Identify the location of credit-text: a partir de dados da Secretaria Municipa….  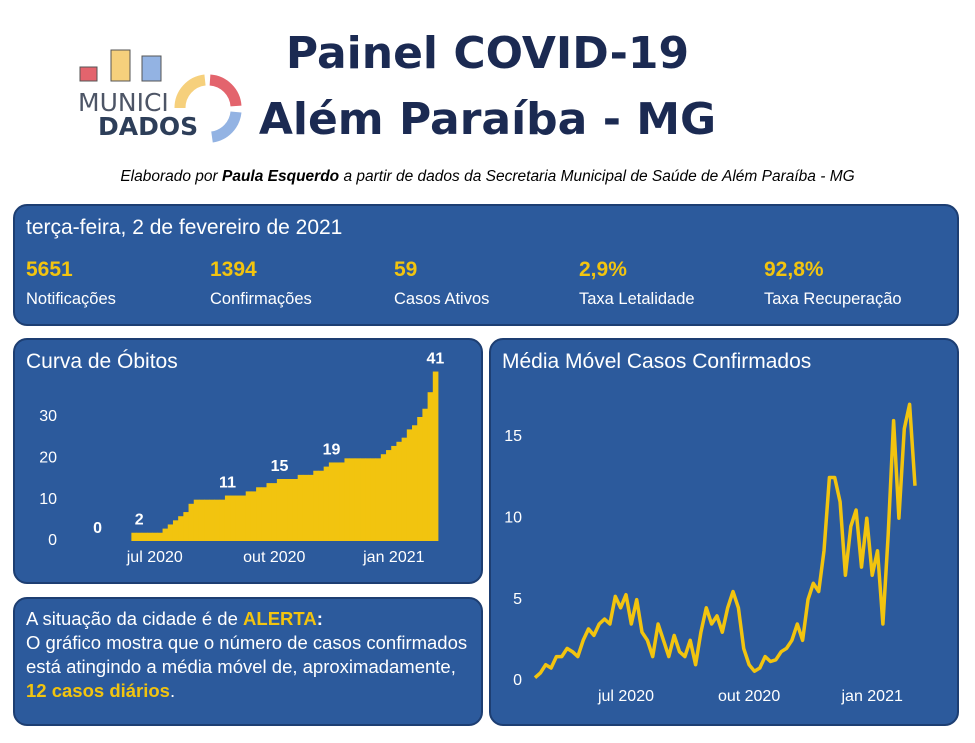
(597, 176).